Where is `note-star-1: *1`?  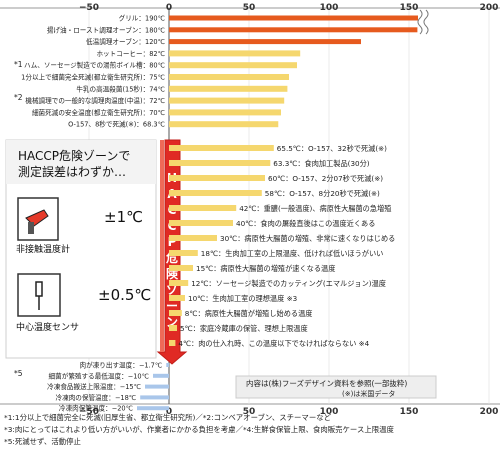
note-star-1: *1 is located at coordinates (18, 64).